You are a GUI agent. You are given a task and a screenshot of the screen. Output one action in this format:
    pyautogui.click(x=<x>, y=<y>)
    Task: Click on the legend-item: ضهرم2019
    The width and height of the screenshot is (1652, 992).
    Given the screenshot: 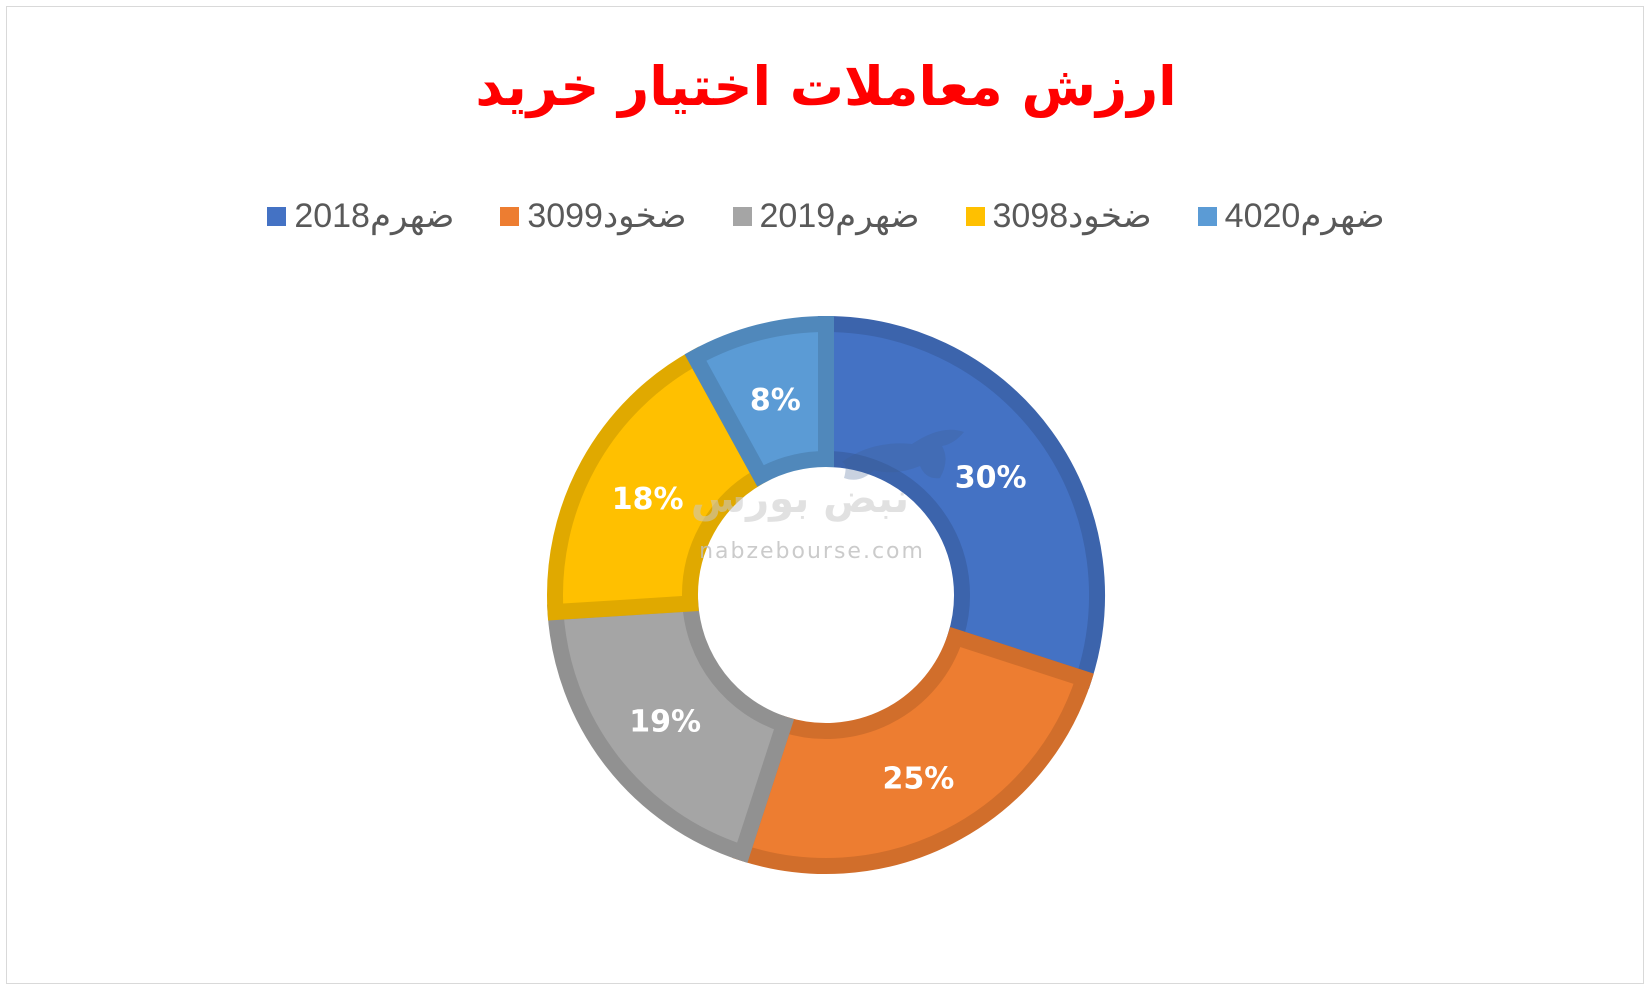 What is the action you would take?
    pyautogui.click(x=826, y=216)
    